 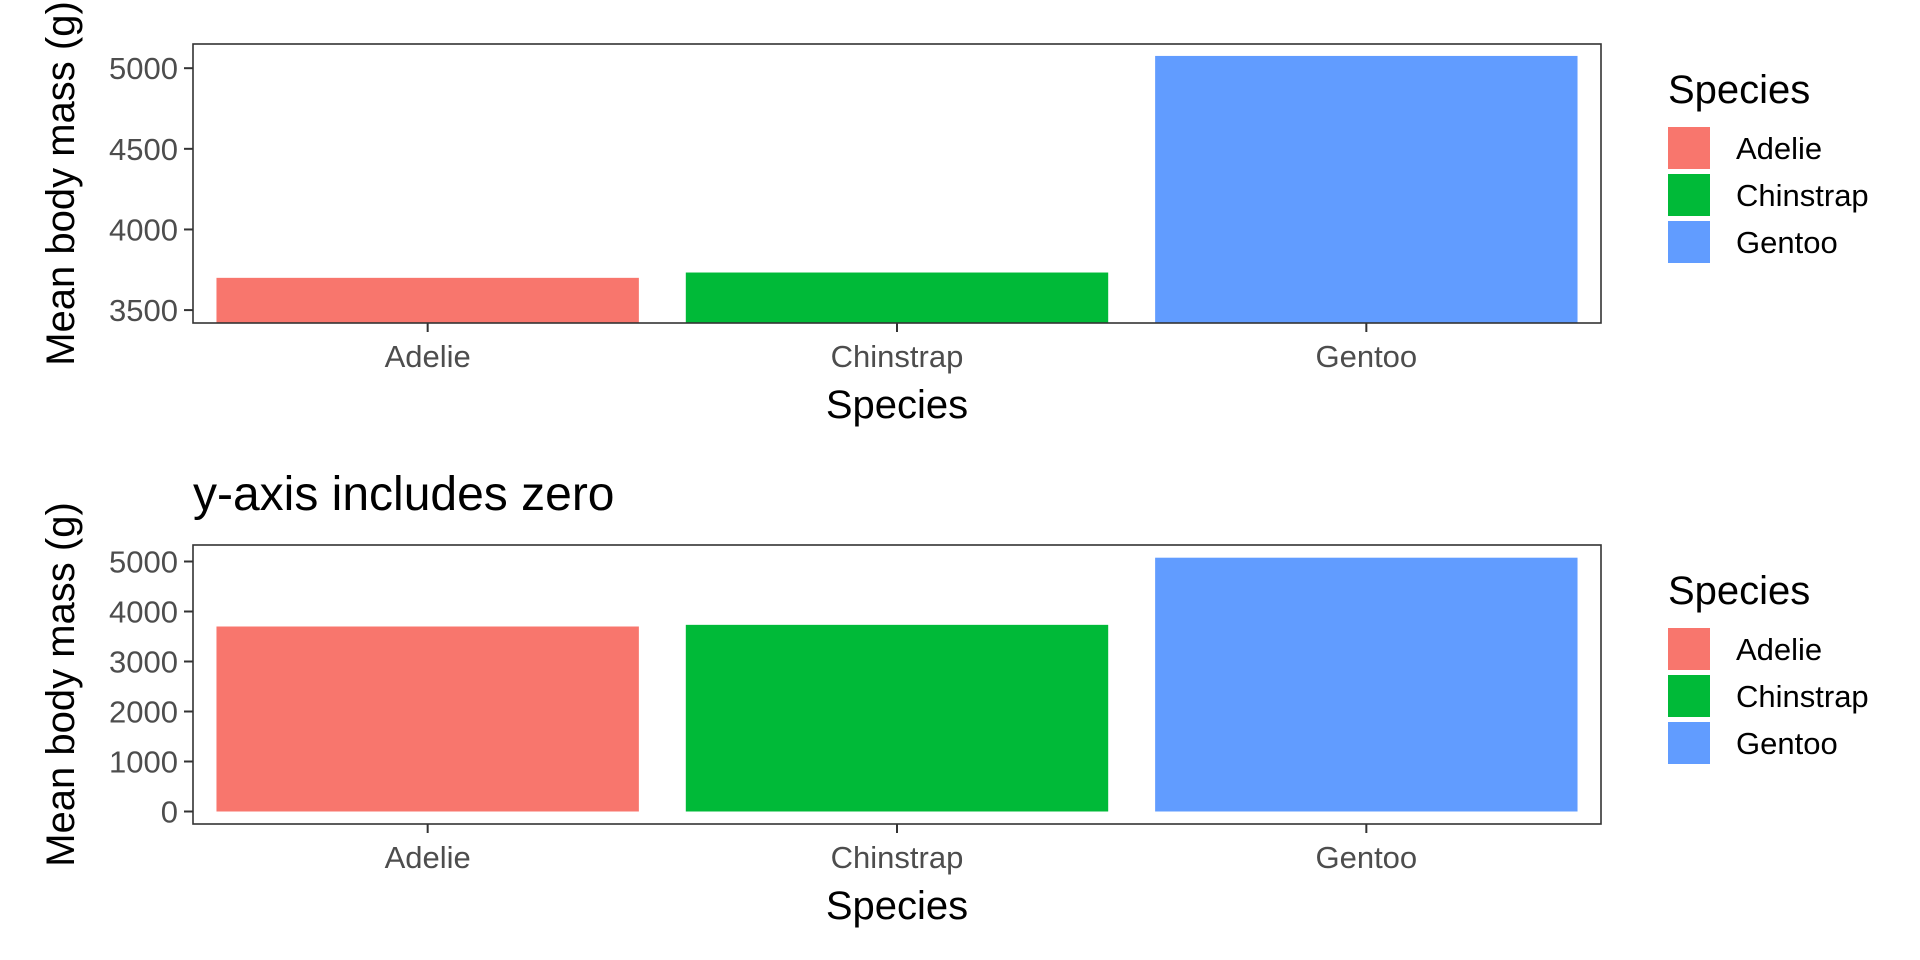 I want to click on y-tick-label: 1000, so click(x=143, y=762).